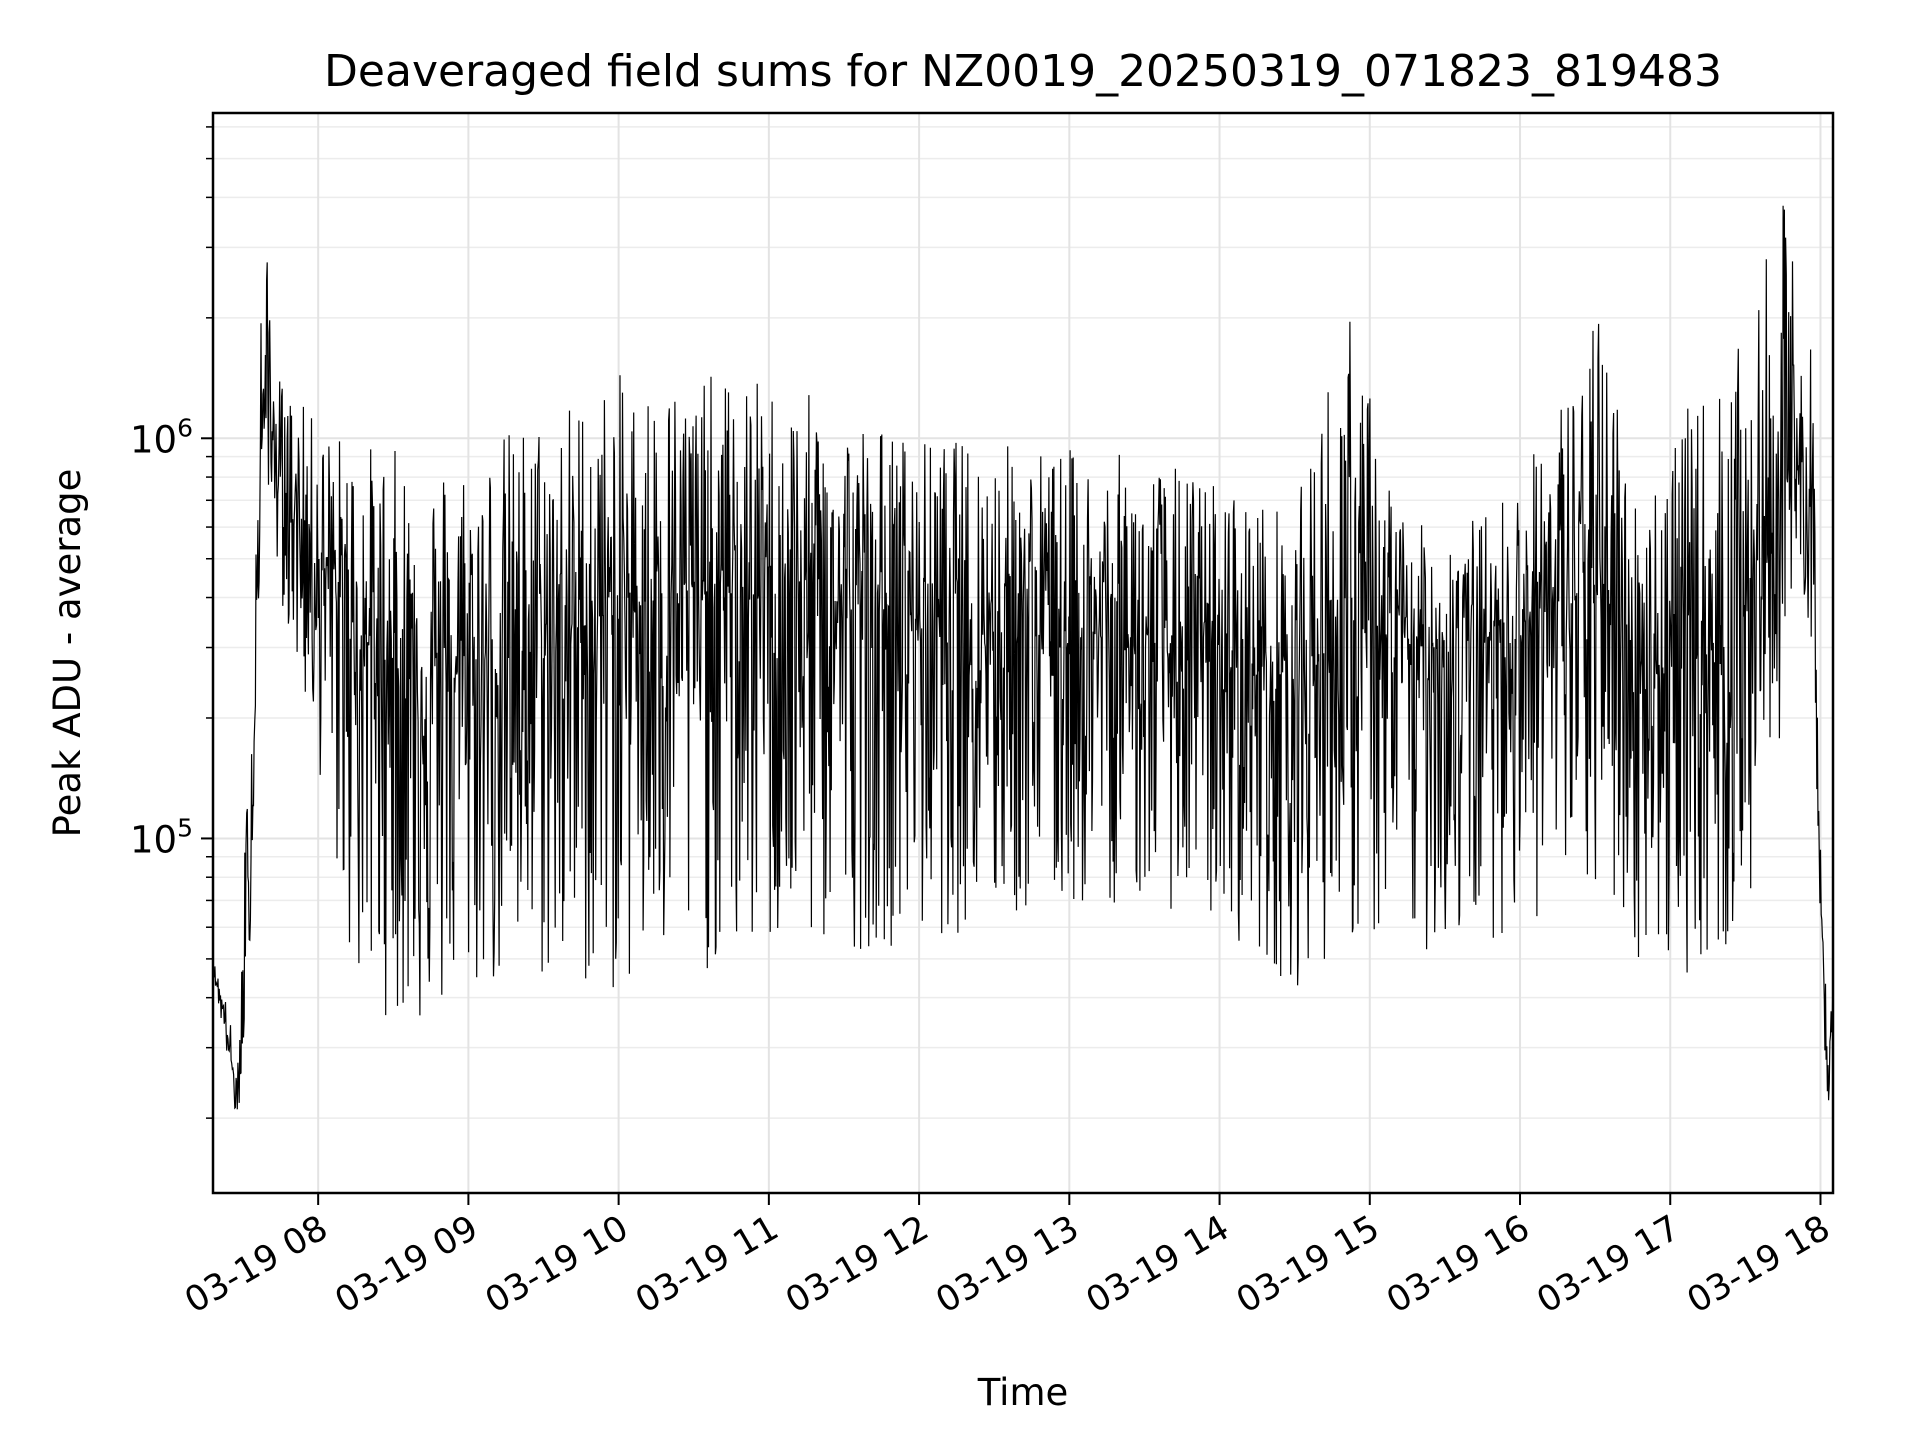  What do you see at coordinates (161, 437) in the screenshot?
I see `y-tick-label: 10⁶` at bounding box center [161, 437].